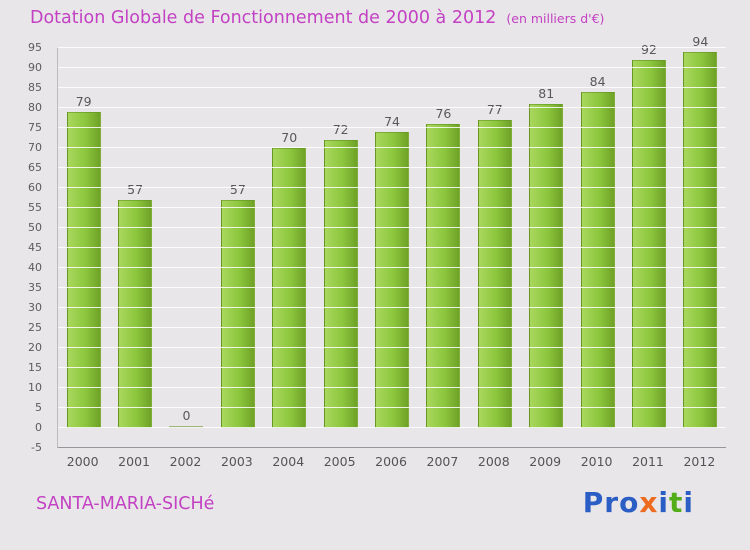 The width and height of the screenshot is (750, 550). I want to click on x-tick-label-2000: 2000, so click(82, 461).